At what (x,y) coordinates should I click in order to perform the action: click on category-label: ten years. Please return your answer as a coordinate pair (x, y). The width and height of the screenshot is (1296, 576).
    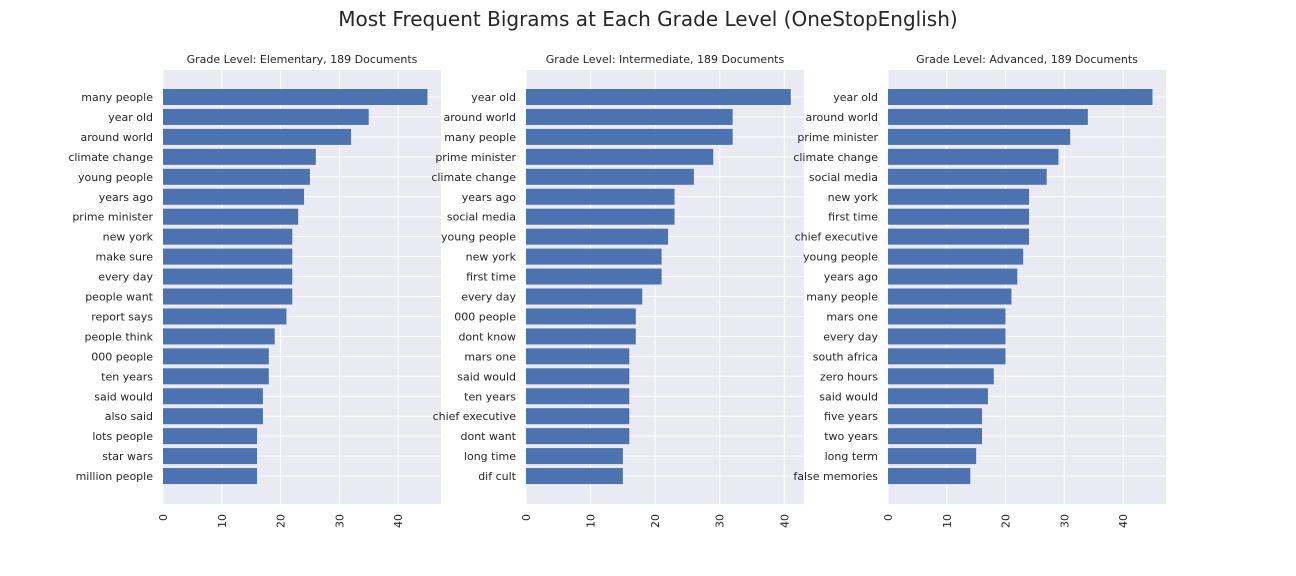
    Looking at the image, I should click on (127, 376).